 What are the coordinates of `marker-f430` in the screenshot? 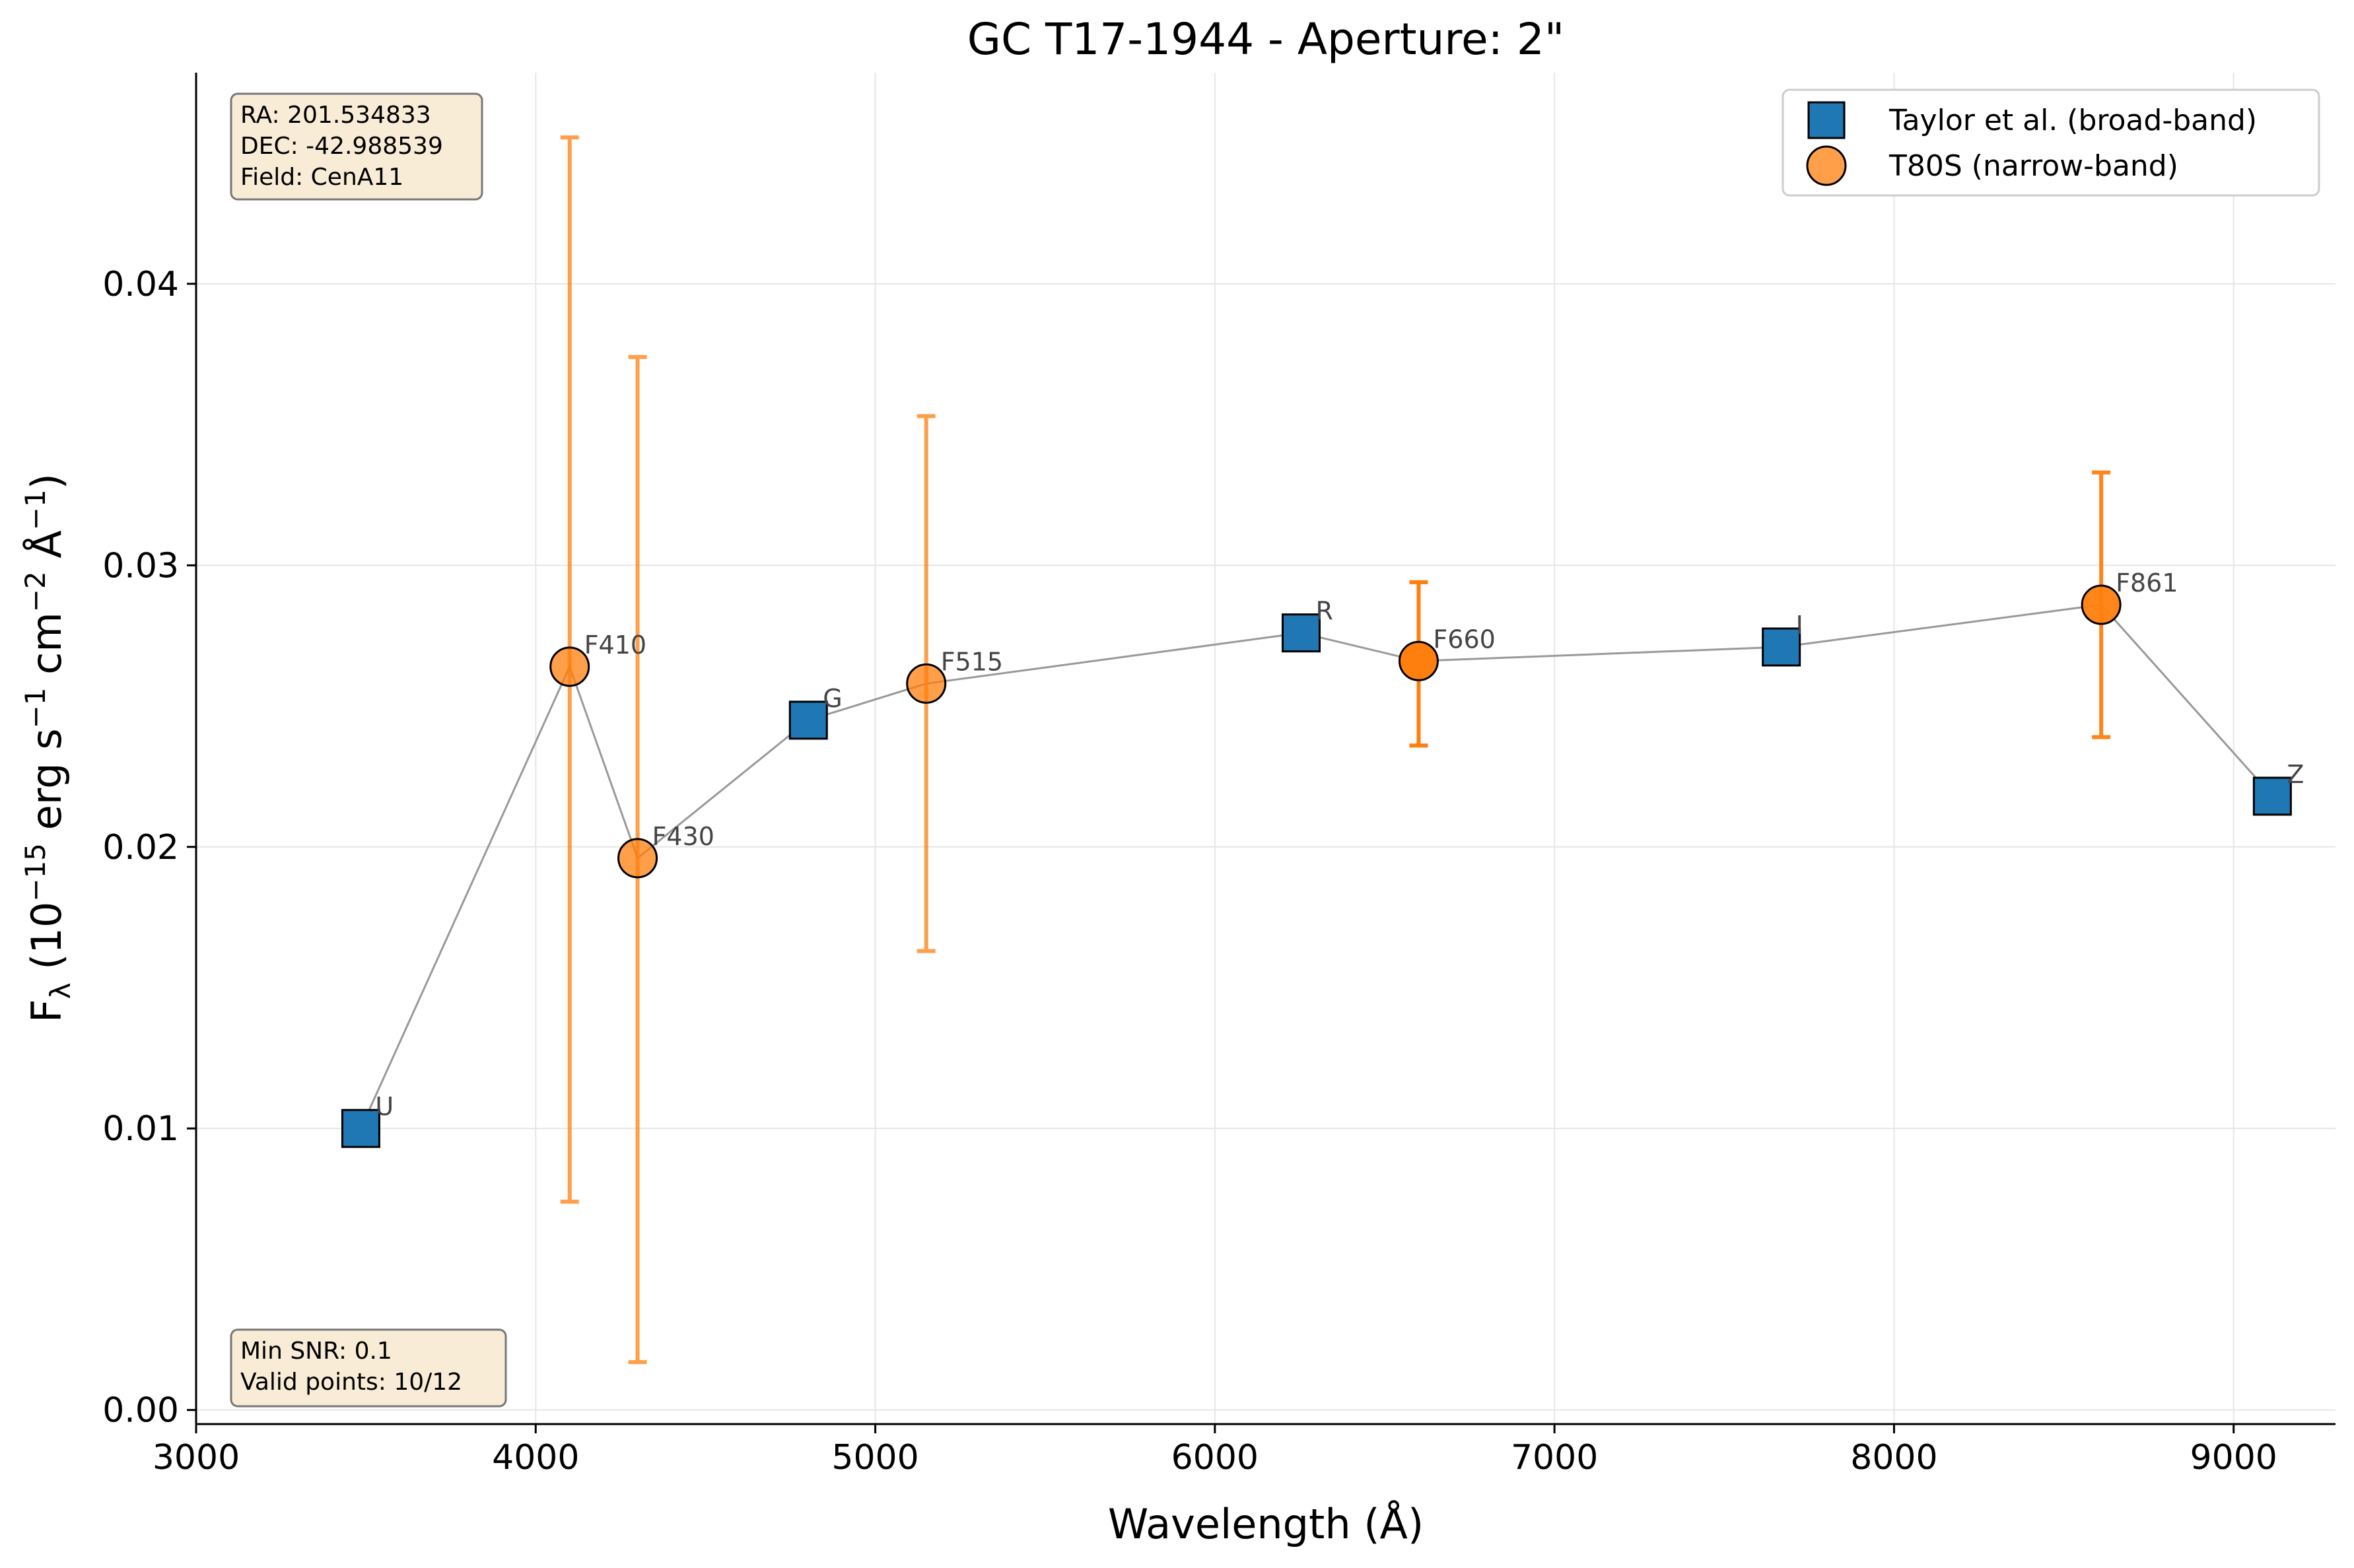 It's located at (637, 858).